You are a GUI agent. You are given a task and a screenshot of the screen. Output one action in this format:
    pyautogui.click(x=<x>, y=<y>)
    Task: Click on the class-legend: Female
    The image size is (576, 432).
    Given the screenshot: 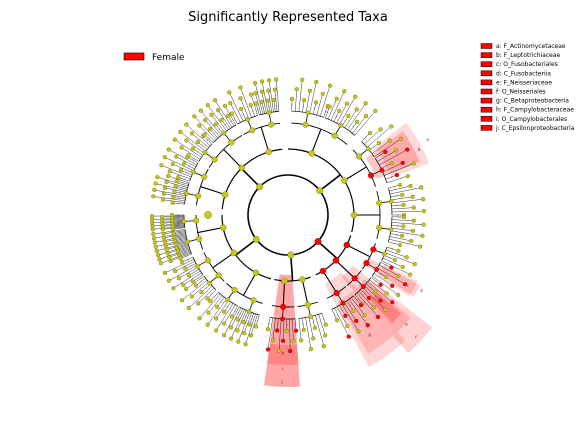 What is the action you would take?
    pyautogui.click(x=154, y=57)
    